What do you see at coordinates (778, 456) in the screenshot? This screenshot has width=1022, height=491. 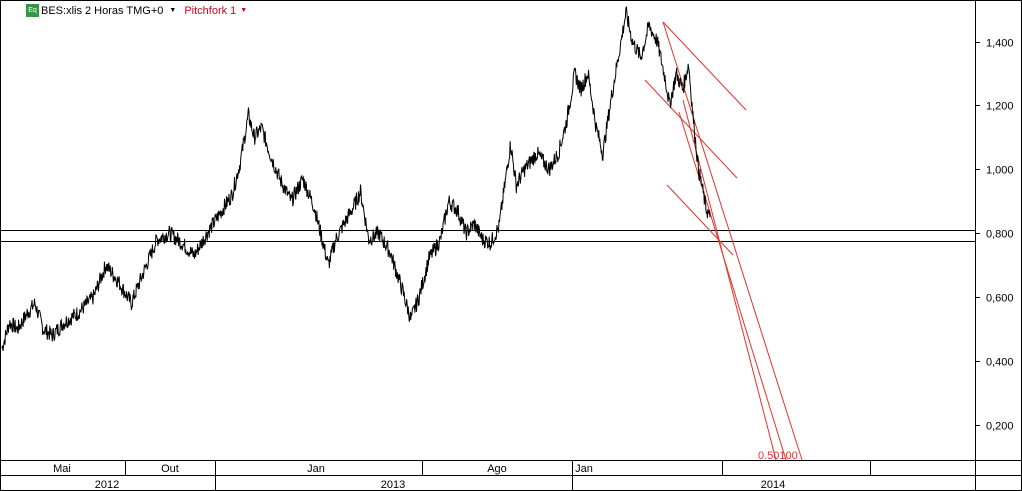 I see `pitchfork-value-label: 0.50100` at bounding box center [778, 456].